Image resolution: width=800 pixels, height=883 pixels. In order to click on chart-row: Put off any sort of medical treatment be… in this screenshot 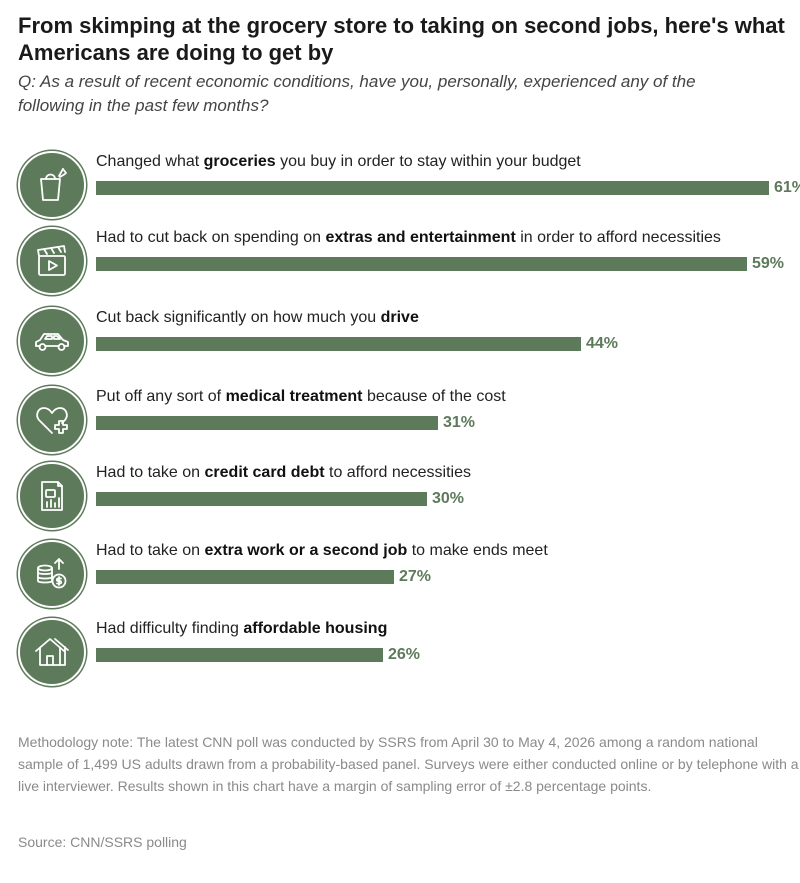, I will do `click(409, 424)`.